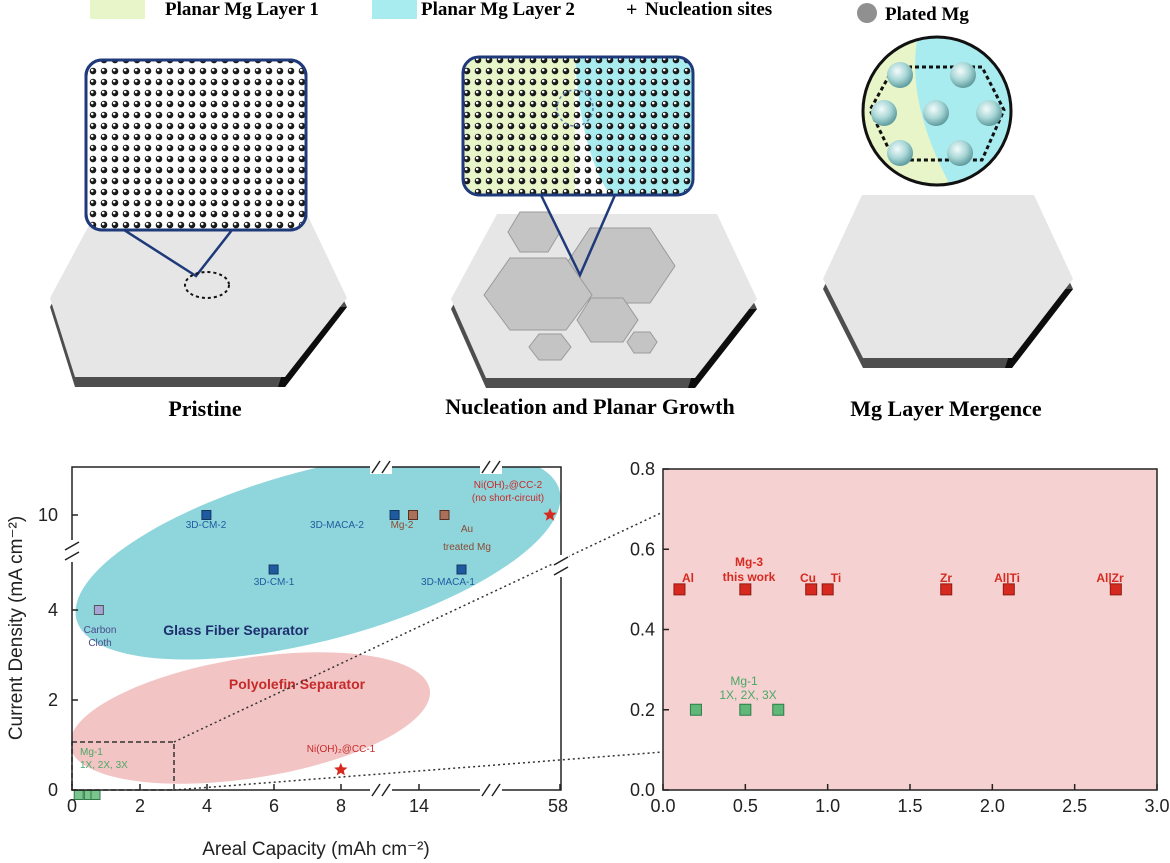 The width and height of the screenshot is (1170, 863). What do you see at coordinates (242, 10) in the screenshot?
I see `legend-label-layer1: Planar Mg Layer 1` at bounding box center [242, 10].